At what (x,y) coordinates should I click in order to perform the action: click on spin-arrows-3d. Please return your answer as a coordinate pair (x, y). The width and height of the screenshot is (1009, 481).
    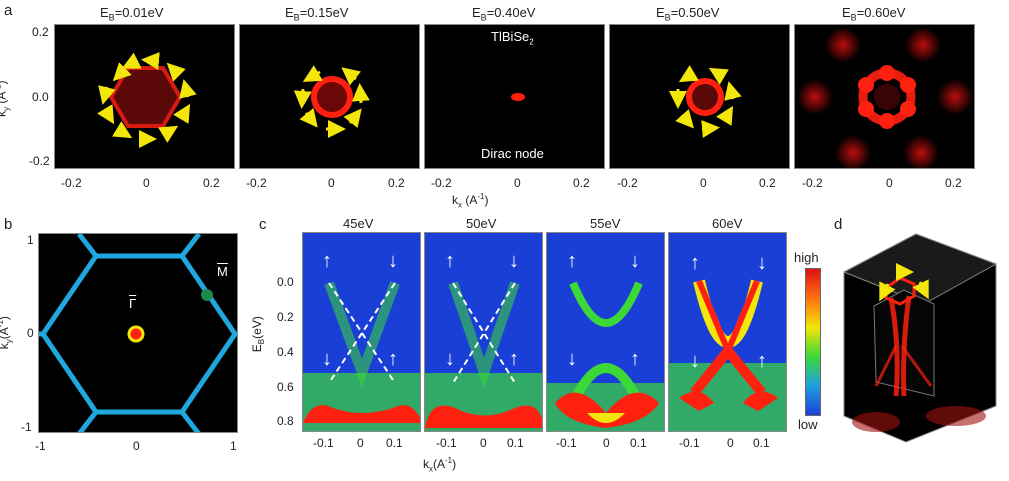
    Looking at the image, I should click on (904, 282).